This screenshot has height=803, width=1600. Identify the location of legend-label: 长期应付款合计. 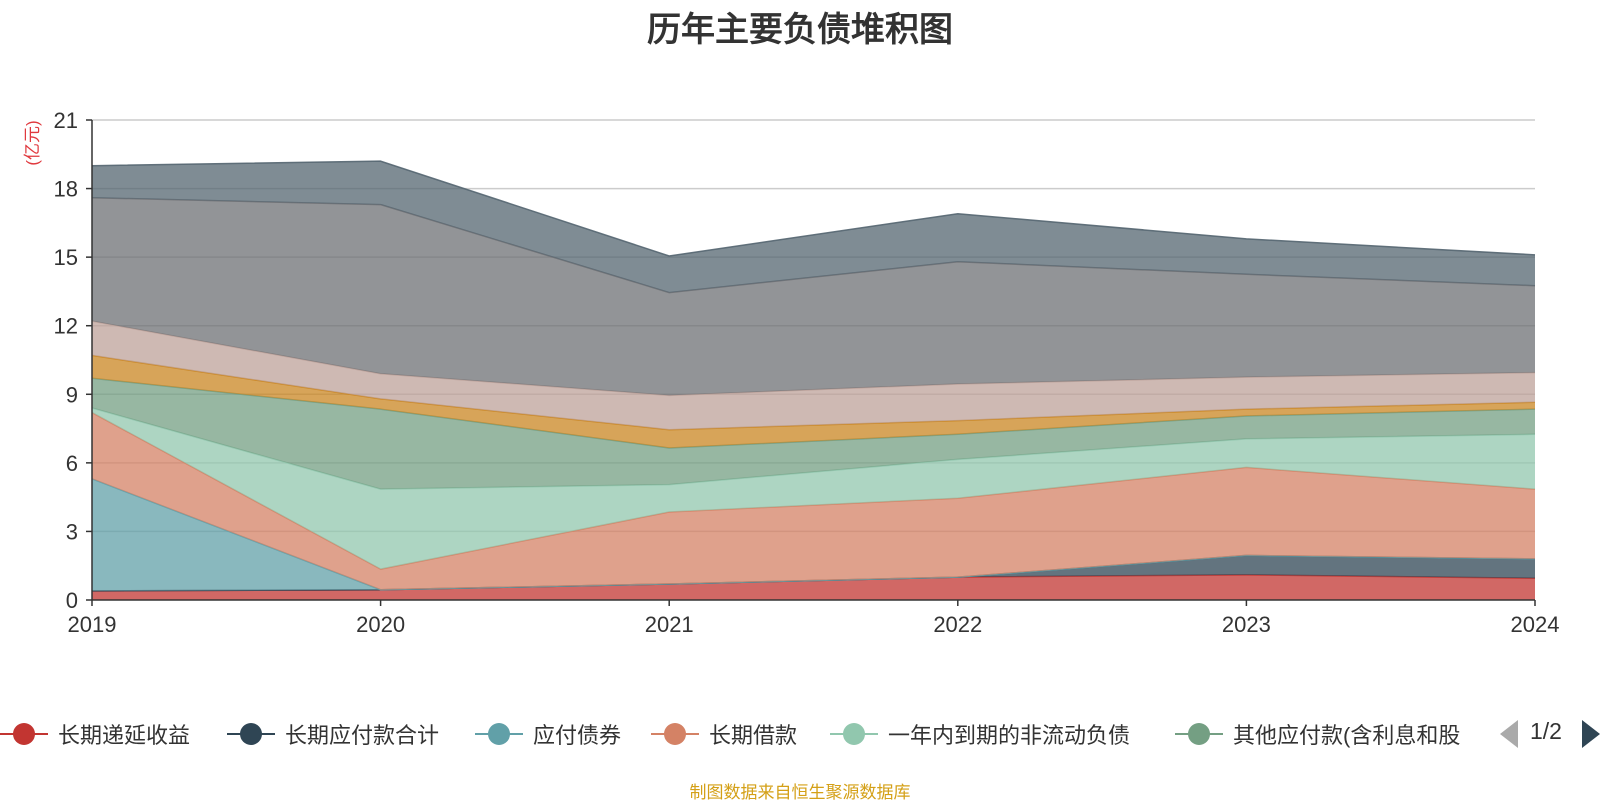
(362, 735).